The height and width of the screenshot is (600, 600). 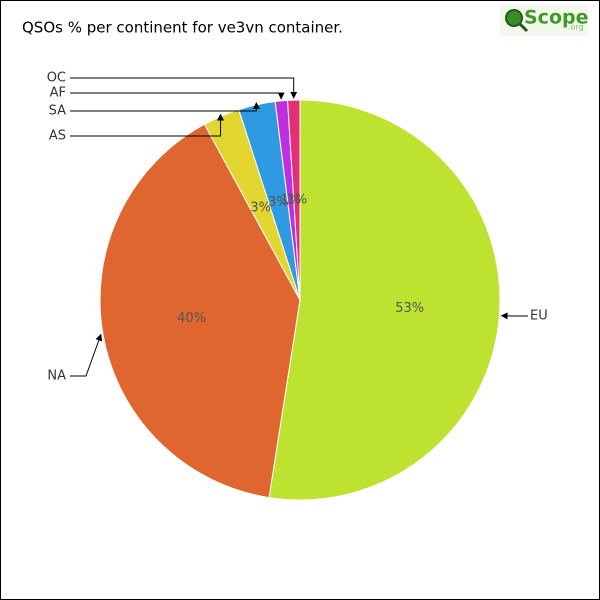 I want to click on value-label: 53%, so click(x=409, y=308).